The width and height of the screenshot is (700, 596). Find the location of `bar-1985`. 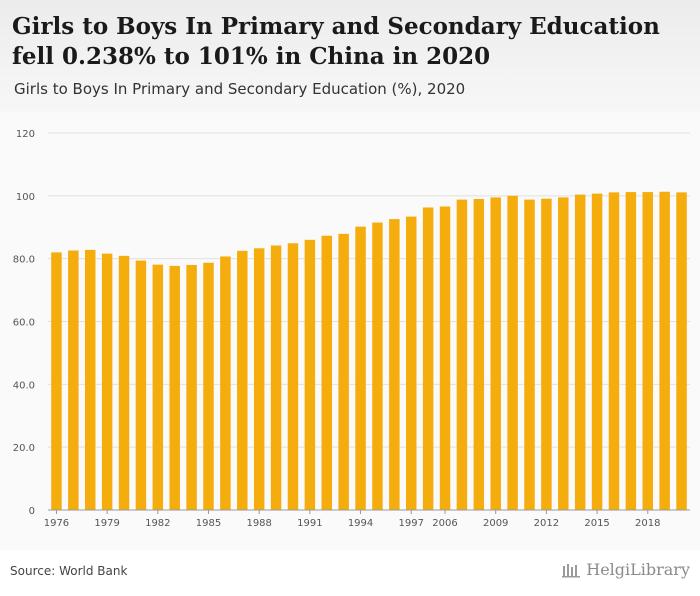

bar-1985 is located at coordinates (208, 386).